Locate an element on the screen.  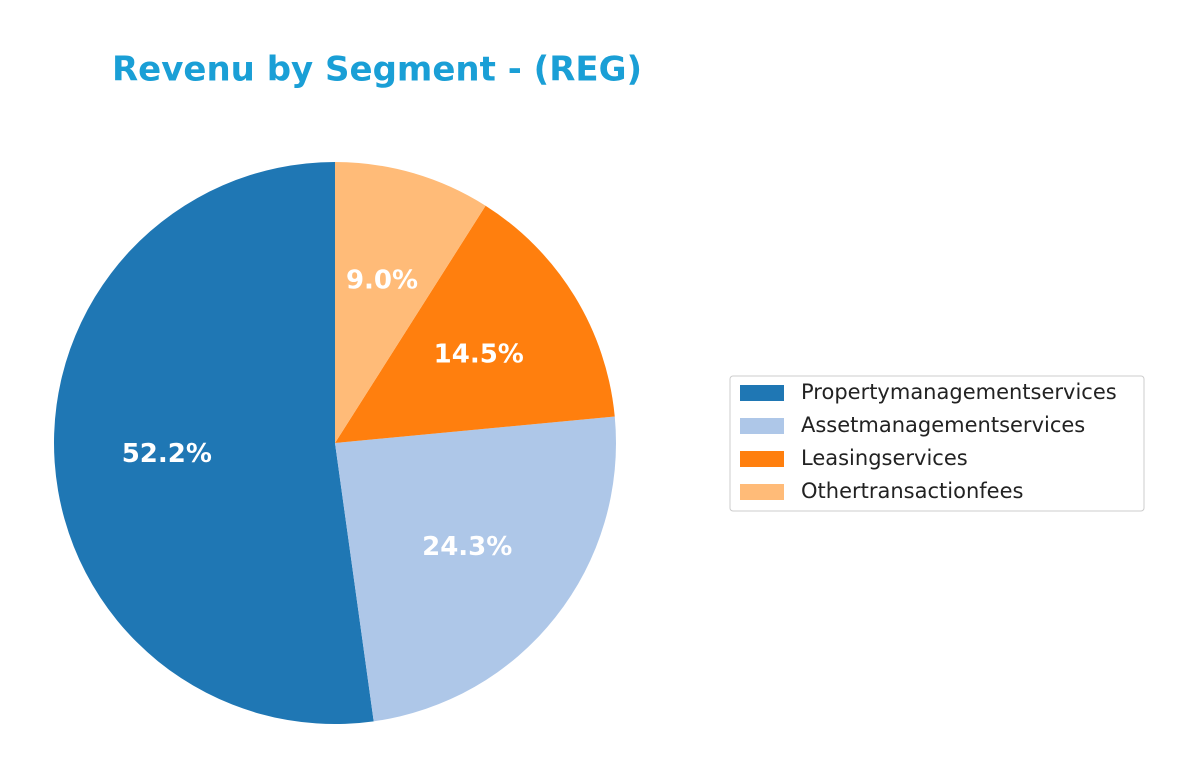
legend-box is located at coordinates (937, 443).